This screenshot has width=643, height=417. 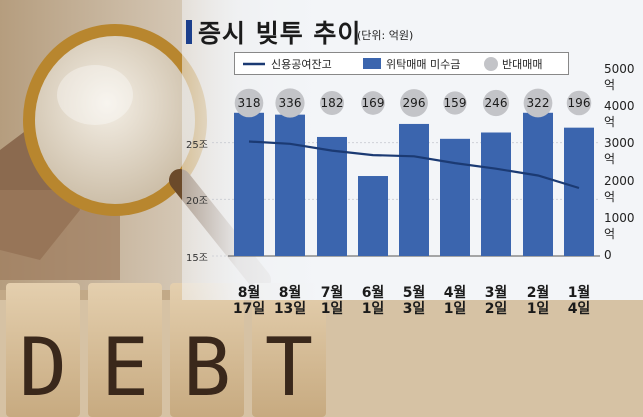 I want to click on y-right-tick-label: 3000억, so click(x=619, y=151).